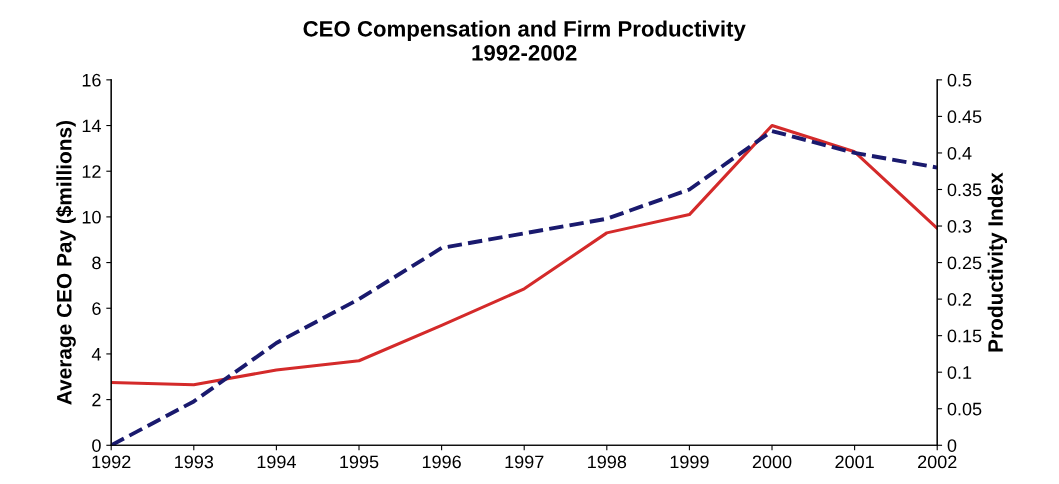  What do you see at coordinates (689, 462) in the screenshot?
I see `x-tick-label: 1999` at bounding box center [689, 462].